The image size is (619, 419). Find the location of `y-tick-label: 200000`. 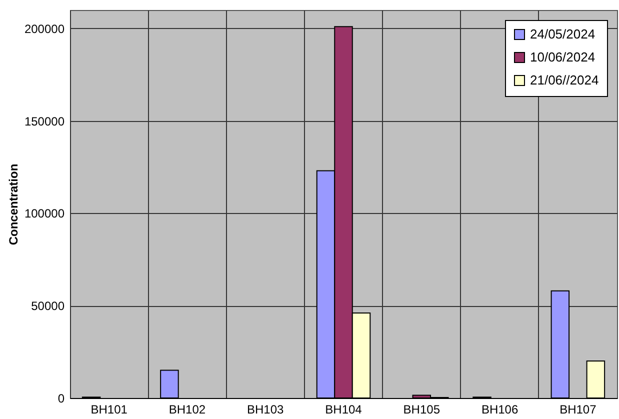

y-tick-label: 200000 is located at coordinates (44, 29).